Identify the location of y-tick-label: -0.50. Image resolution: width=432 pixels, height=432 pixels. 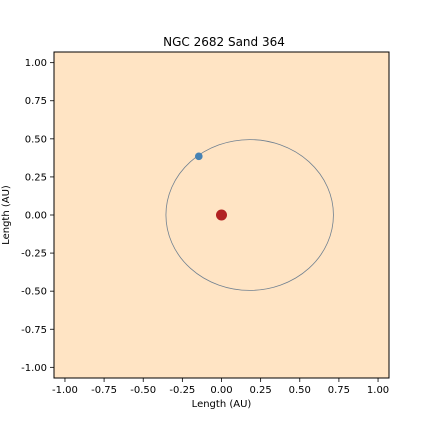
(34, 292).